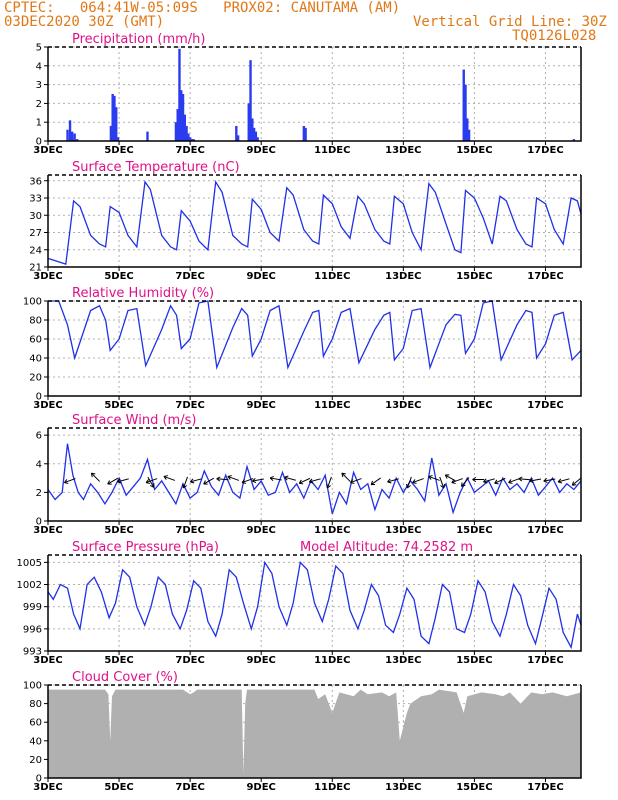 Image resolution: width=618 pixels, height=800 pixels. I want to click on temp-xtick-label: 11DEC, so click(332, 276).